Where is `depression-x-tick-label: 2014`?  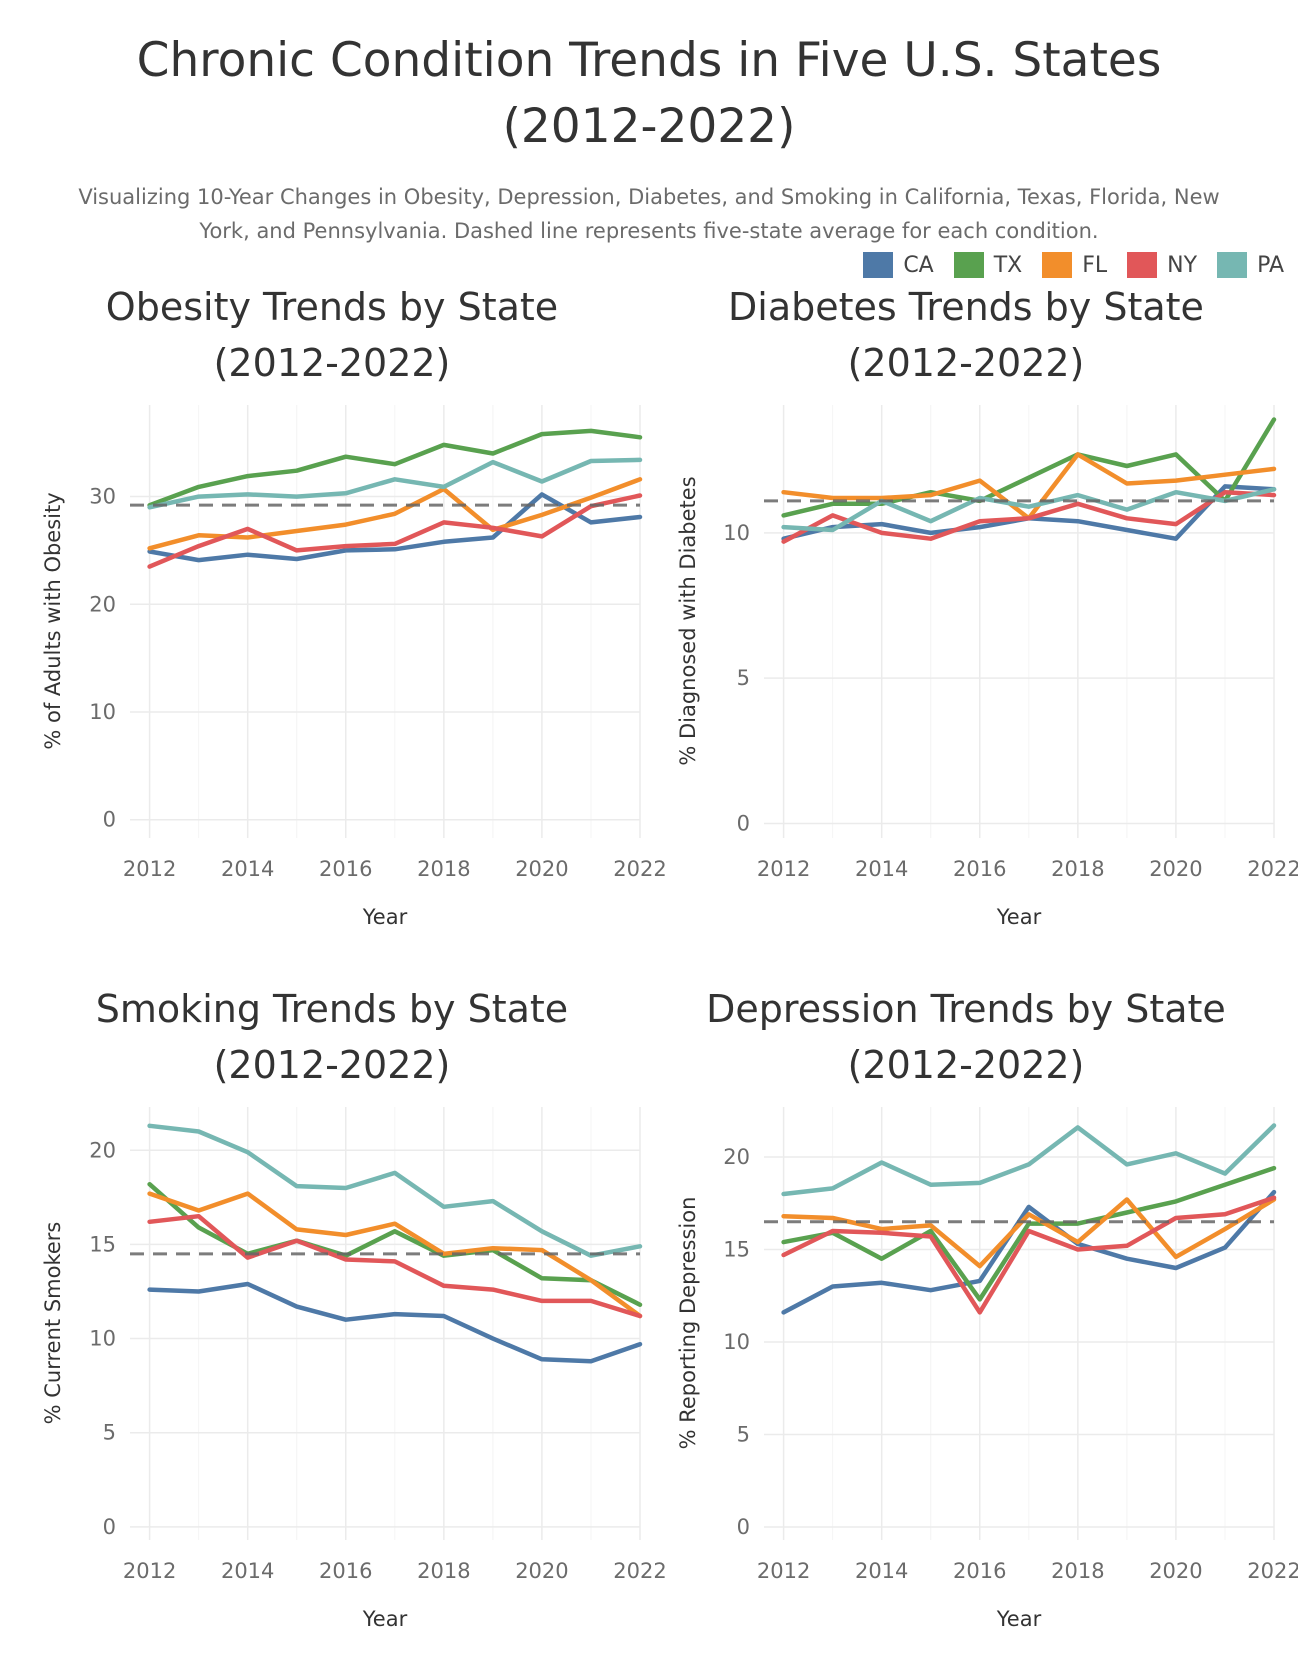 depression-x-tick-label: 2014 is located at coordinates (881, 1571).